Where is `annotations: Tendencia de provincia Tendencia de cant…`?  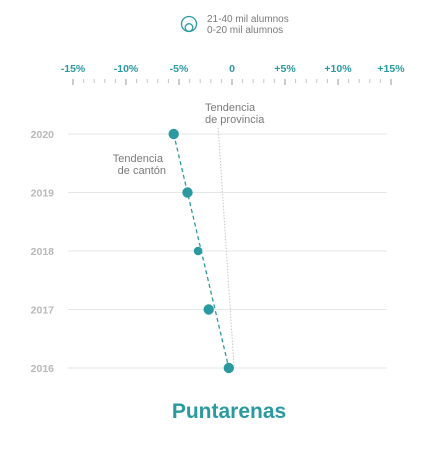
annotations: Tendencia de provincia Tendencia de cant… is located at coordinates (189, 139).